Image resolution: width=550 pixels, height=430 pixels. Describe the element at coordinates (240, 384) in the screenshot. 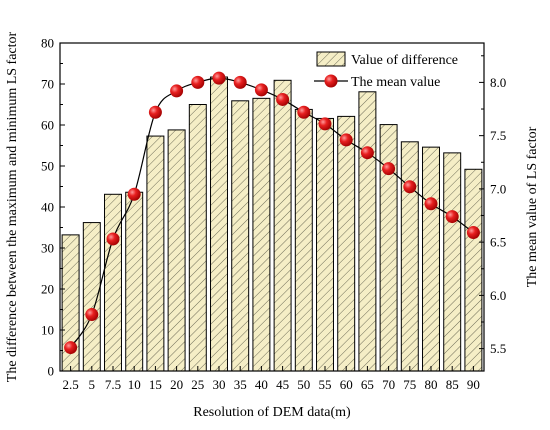

I see `x-tick-label: 35` at that location.